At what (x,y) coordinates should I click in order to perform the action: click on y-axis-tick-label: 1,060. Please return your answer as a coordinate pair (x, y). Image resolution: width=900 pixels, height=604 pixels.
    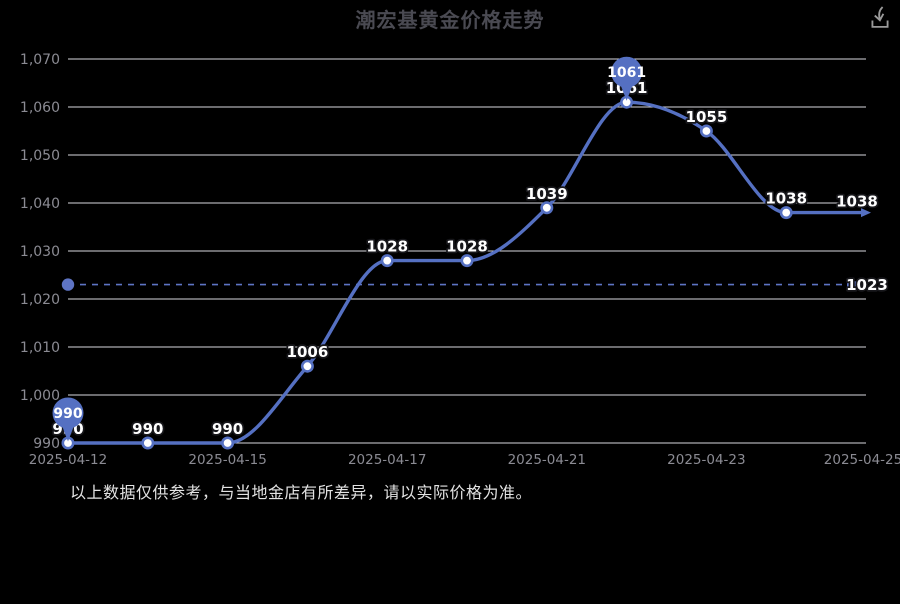
    Looking at the image, I should click on (40, 108).